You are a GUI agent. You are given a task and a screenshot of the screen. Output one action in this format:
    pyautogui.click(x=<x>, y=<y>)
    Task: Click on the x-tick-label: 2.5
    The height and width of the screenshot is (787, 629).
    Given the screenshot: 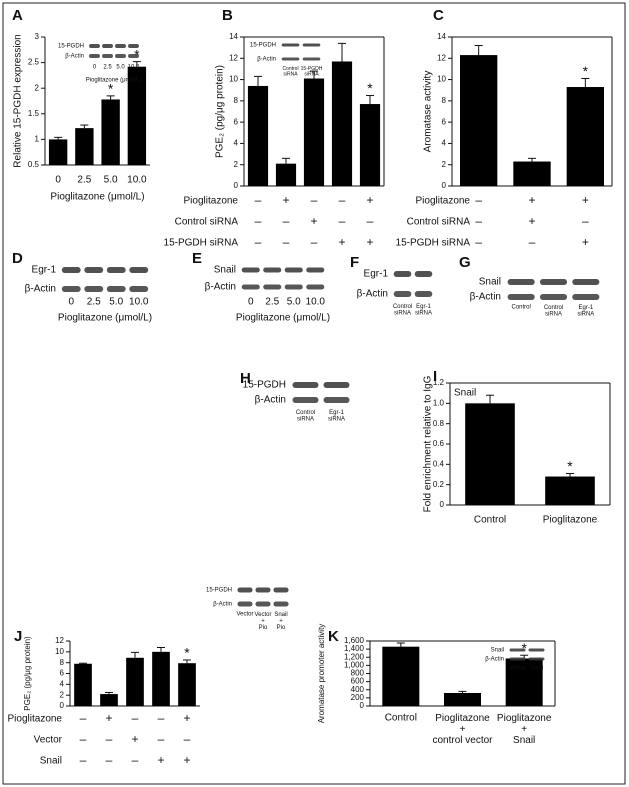 What is the action you would take?
    pyautogui.click(x=84, y=180)
    